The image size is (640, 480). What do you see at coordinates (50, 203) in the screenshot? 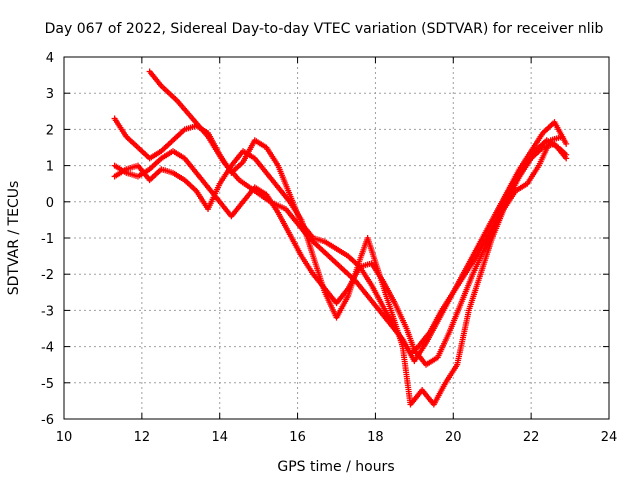
I see `y-tick-label: 0` at bounding box center [50, 203].